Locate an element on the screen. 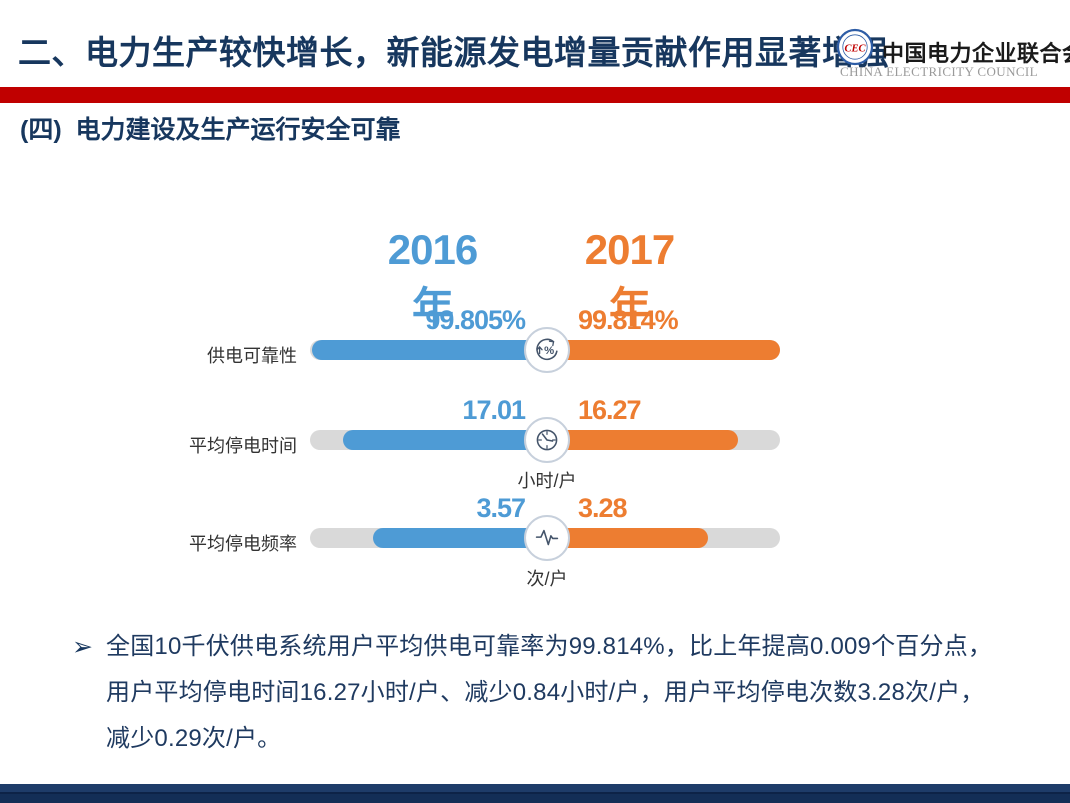 Image resolution: width=1070 pixels, height=803 pixels. chart-row-outage-hours: 平均停电时间 17.01 16.27 小时/户 is located at coordinates (535, 443).